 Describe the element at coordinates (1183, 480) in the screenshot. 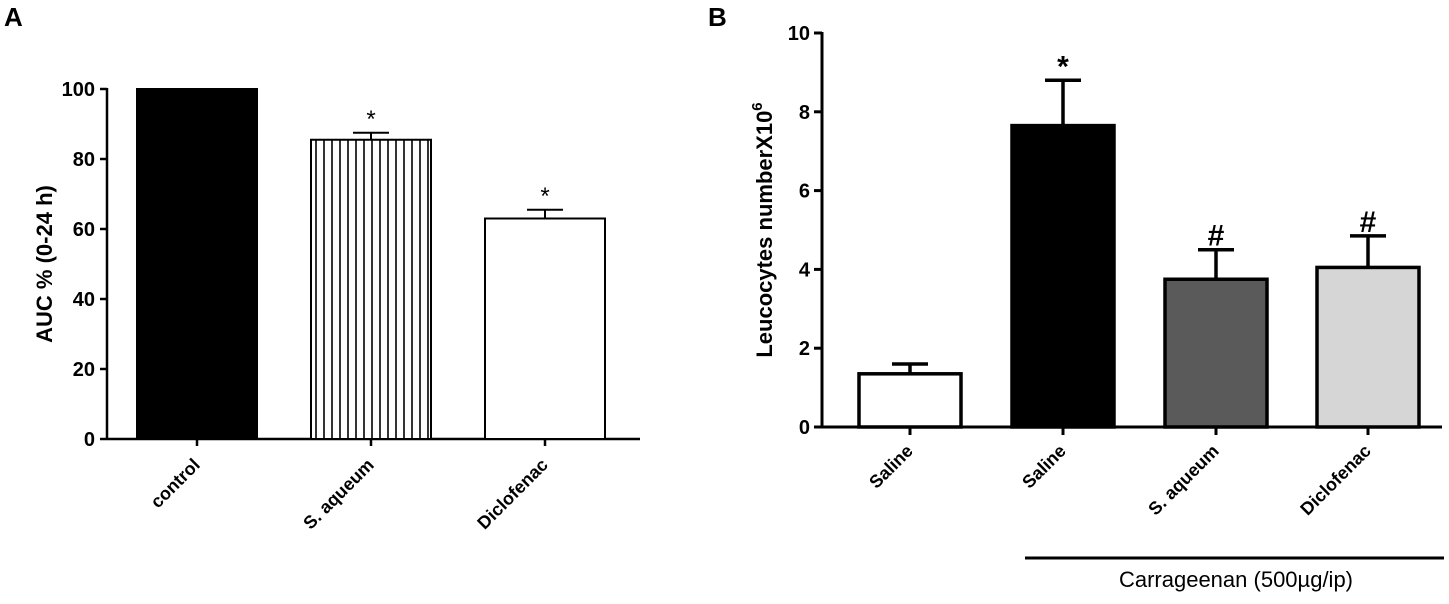

I see `panel-b-x-tick-label: S. aqueum` at that location.